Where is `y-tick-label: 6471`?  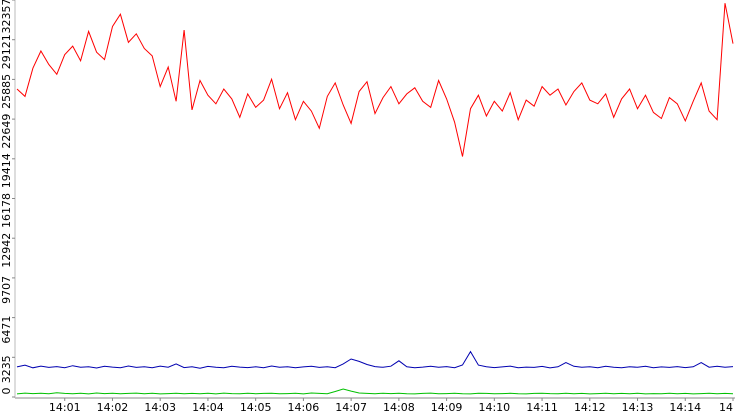
y-tick-label: 6471 is located at coordinates (6, 330).